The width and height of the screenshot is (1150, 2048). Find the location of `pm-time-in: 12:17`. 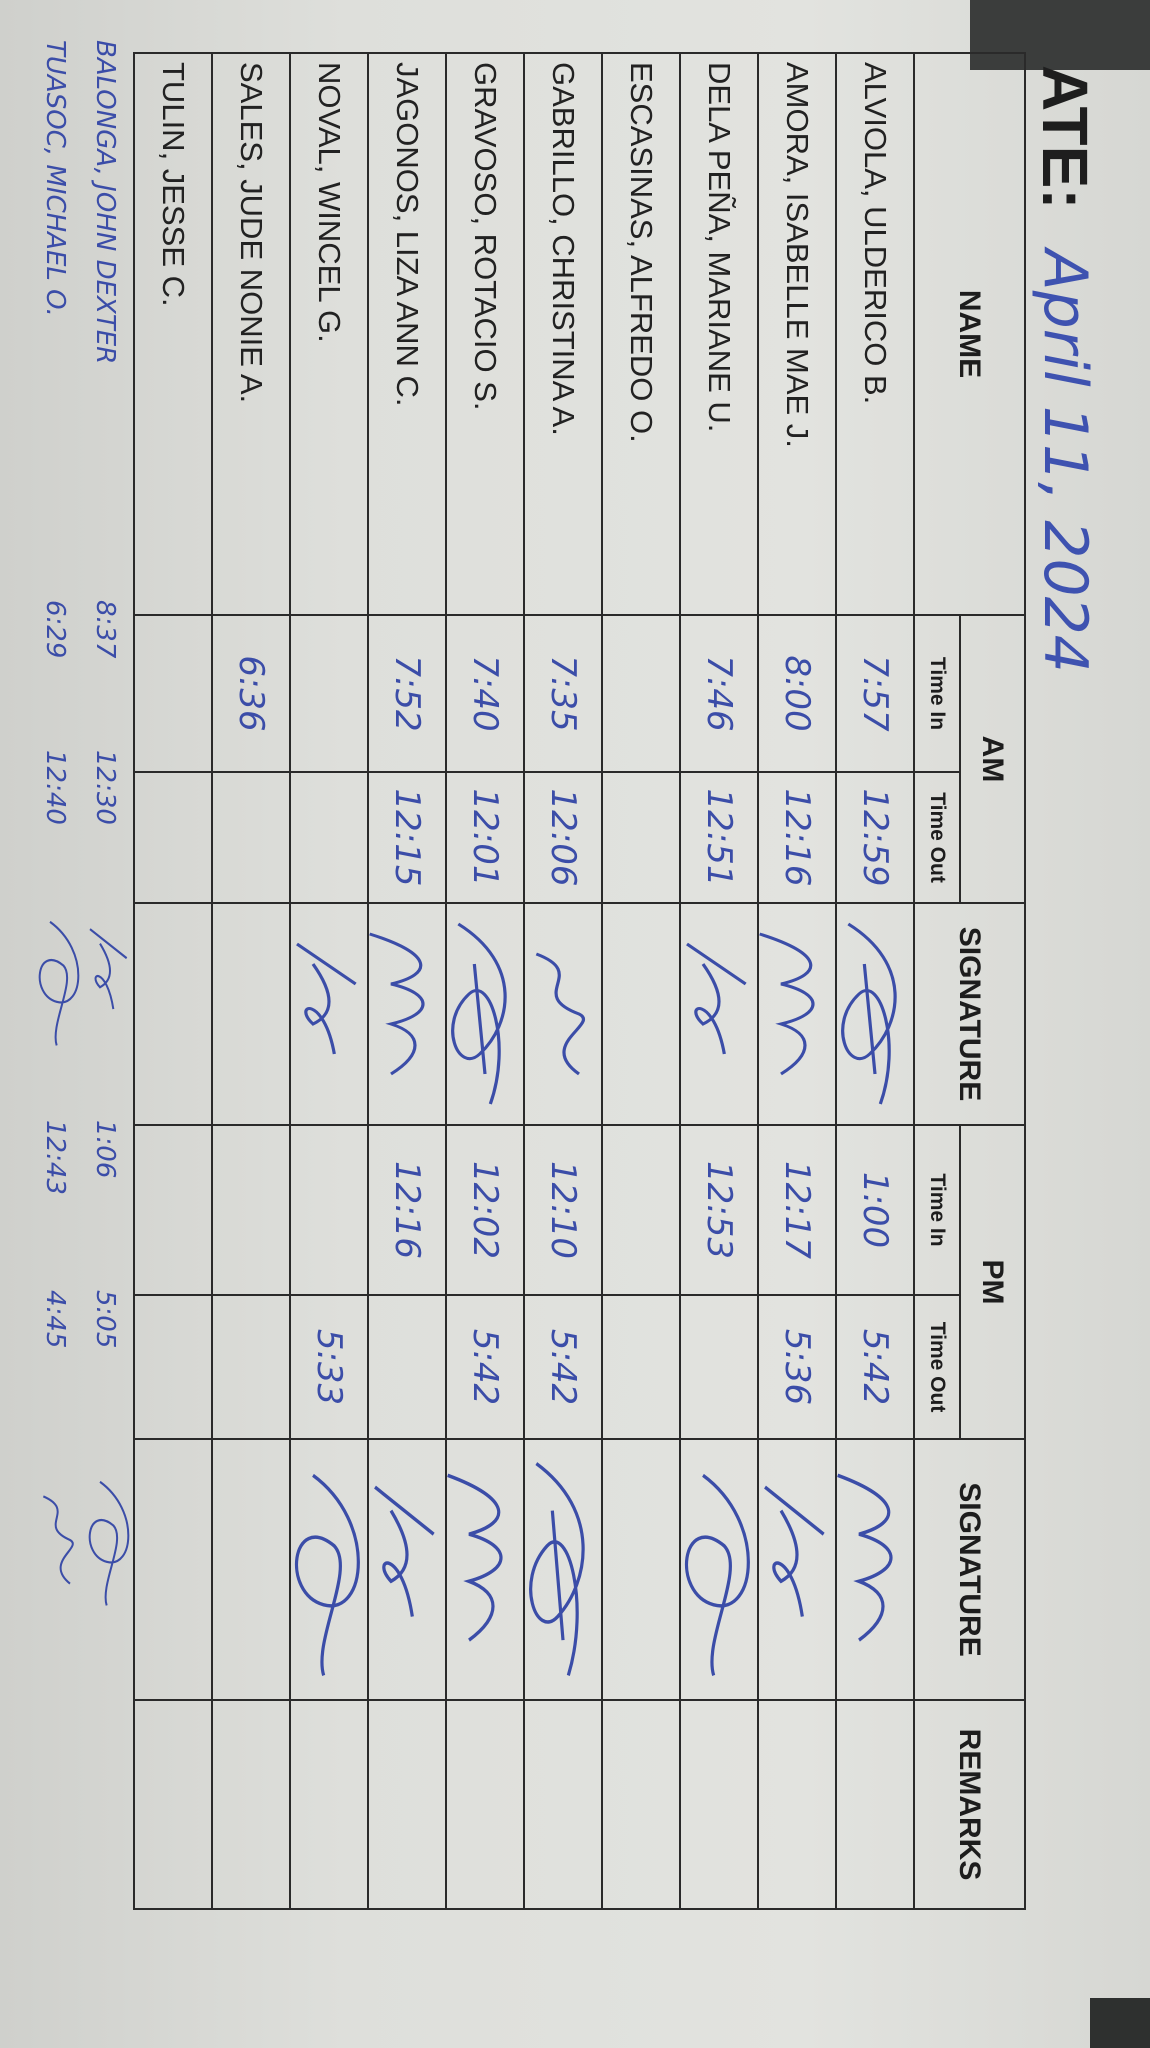

pm-time-in: 12:17 is located at coordinates (797, 1210).